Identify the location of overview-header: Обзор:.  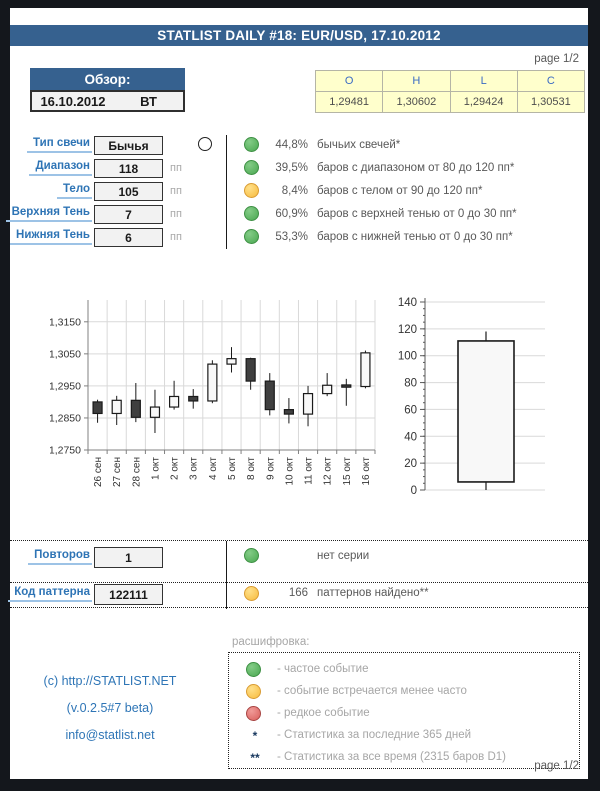
(107, 79).